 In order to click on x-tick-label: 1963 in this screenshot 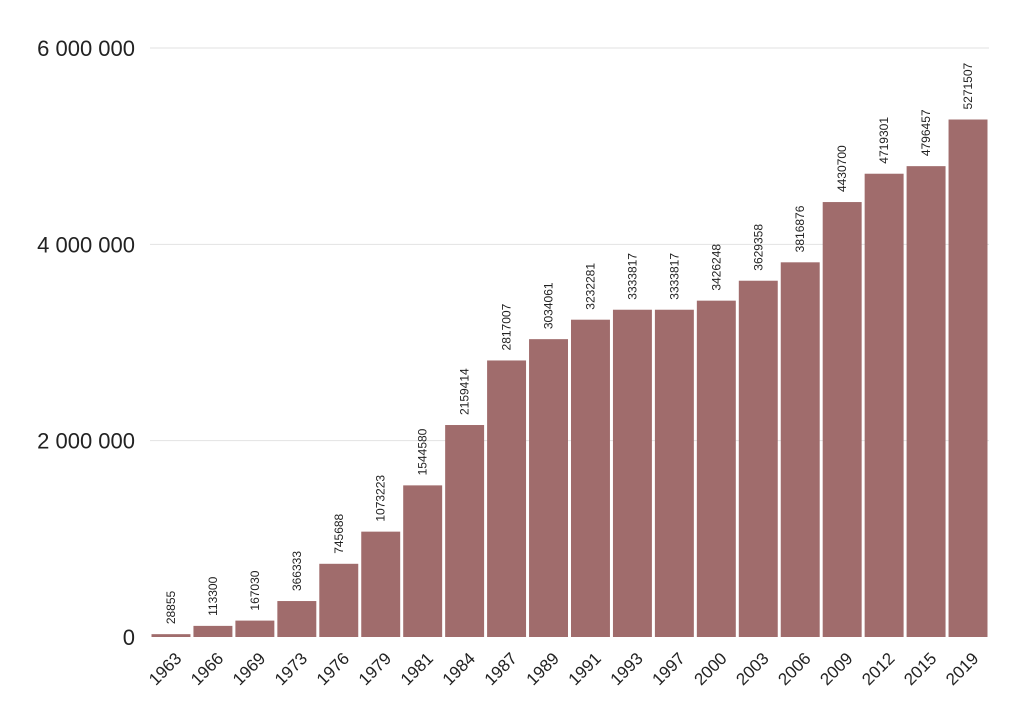, I will do `click(165, 669)`.